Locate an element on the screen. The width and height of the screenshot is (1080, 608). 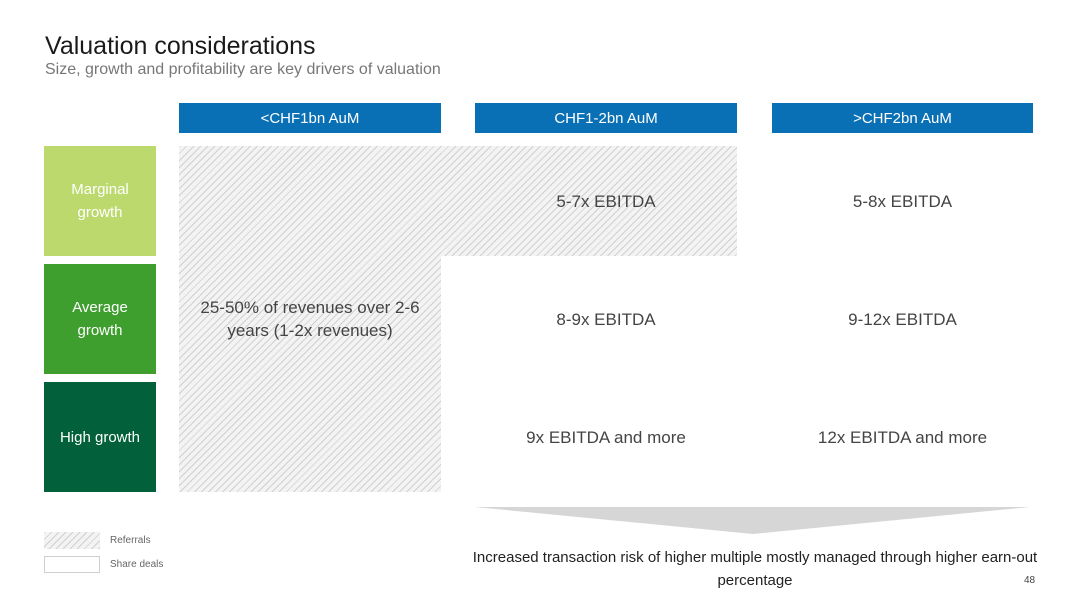
referrals-region-mid-marginal is located at coordinates (589, 201).